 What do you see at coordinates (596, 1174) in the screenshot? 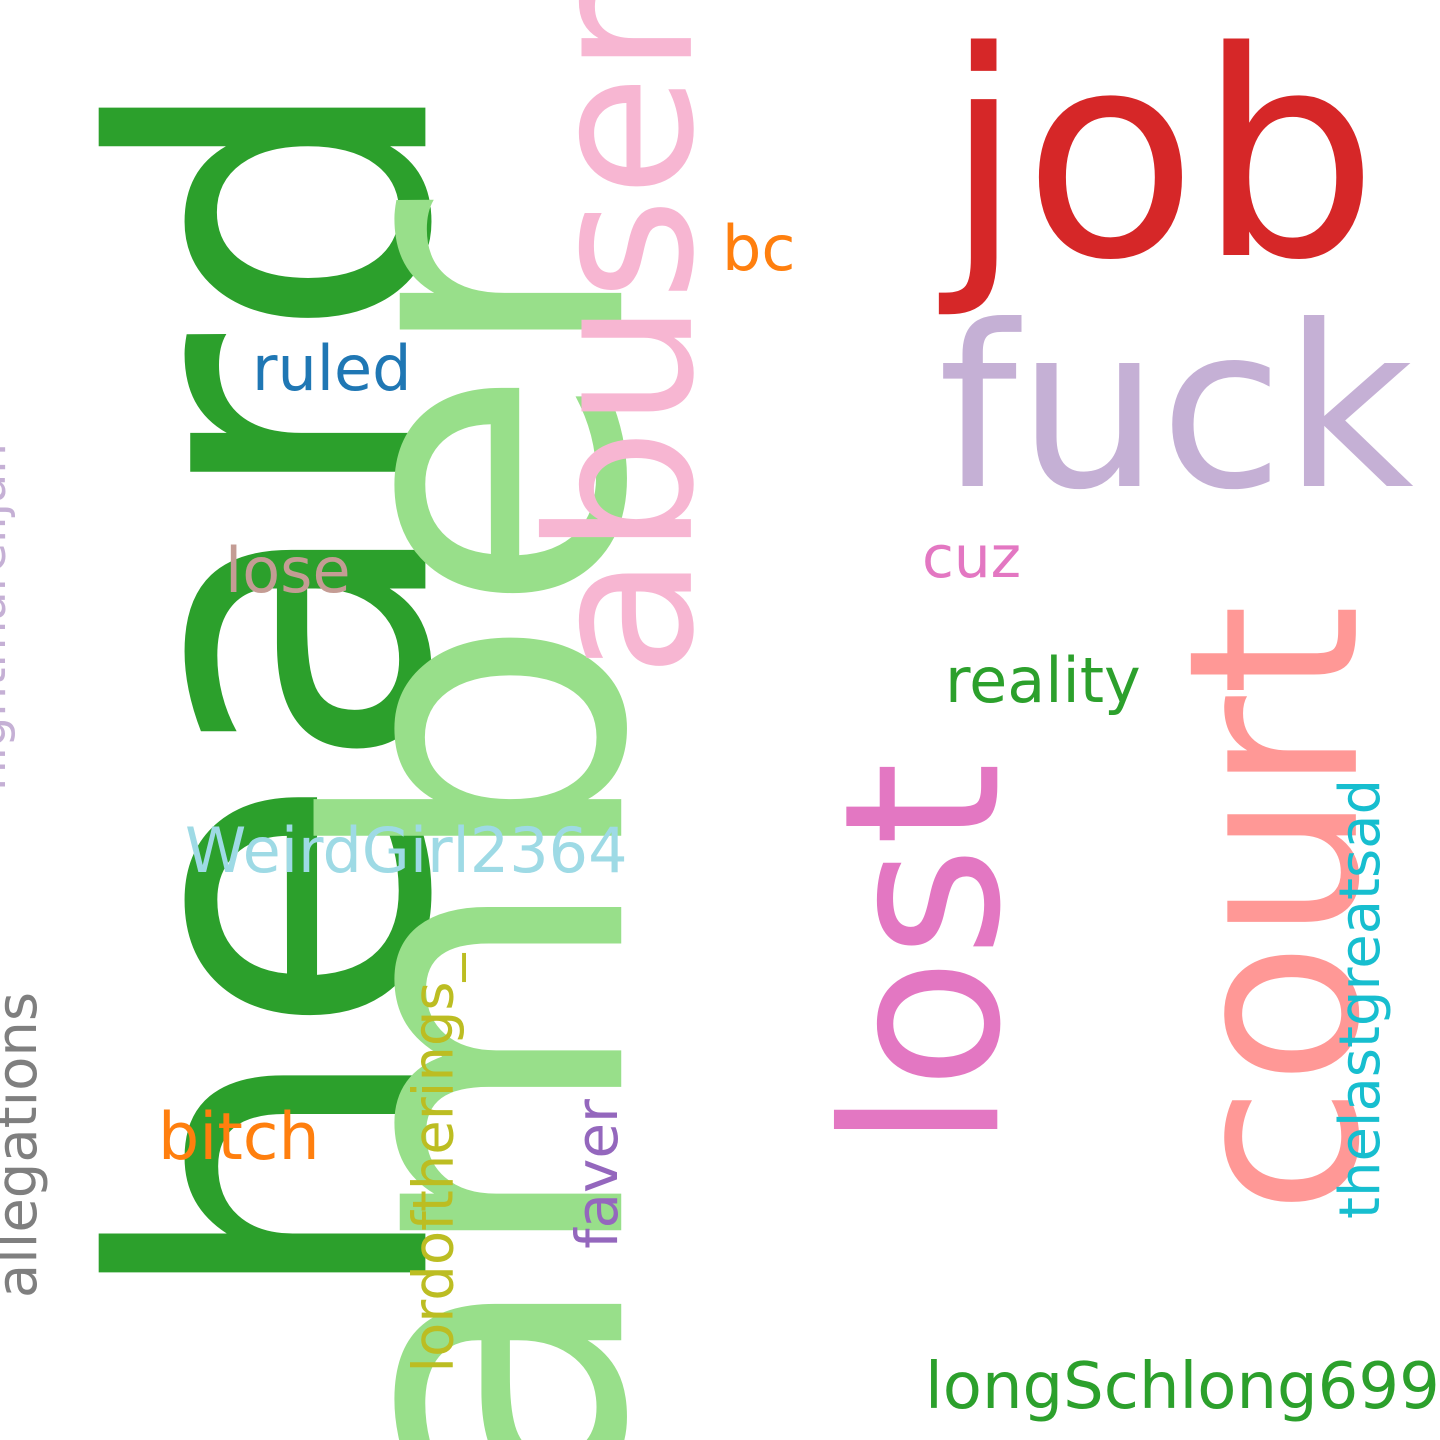
I see `word-faver: faver` at bounding box center [596, 1174].